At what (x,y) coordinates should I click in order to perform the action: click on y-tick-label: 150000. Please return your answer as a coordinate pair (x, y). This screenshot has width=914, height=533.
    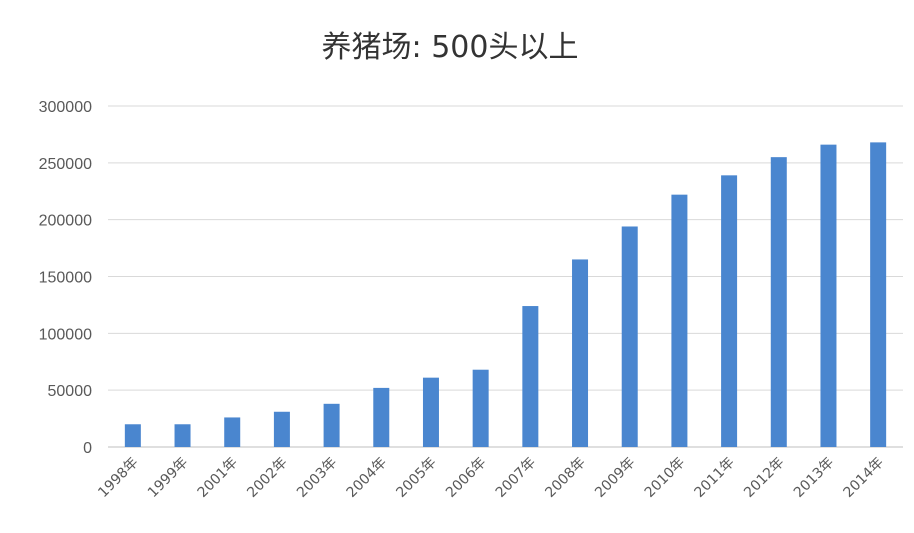
    Looking at the image, I should click on (65, 278).